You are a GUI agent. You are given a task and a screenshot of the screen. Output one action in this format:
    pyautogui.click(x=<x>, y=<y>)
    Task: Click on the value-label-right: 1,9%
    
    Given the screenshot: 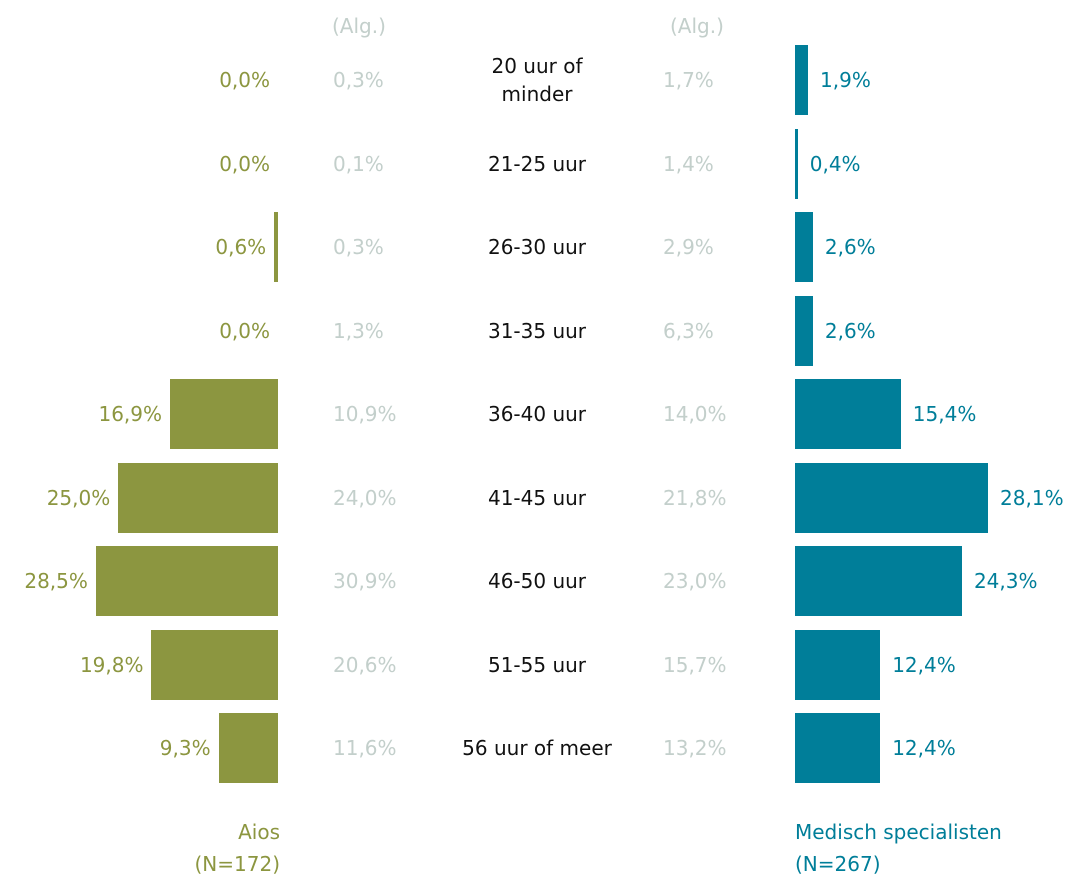 What is the action you would take?
    pyautogui.click(x=845, y=80)
    